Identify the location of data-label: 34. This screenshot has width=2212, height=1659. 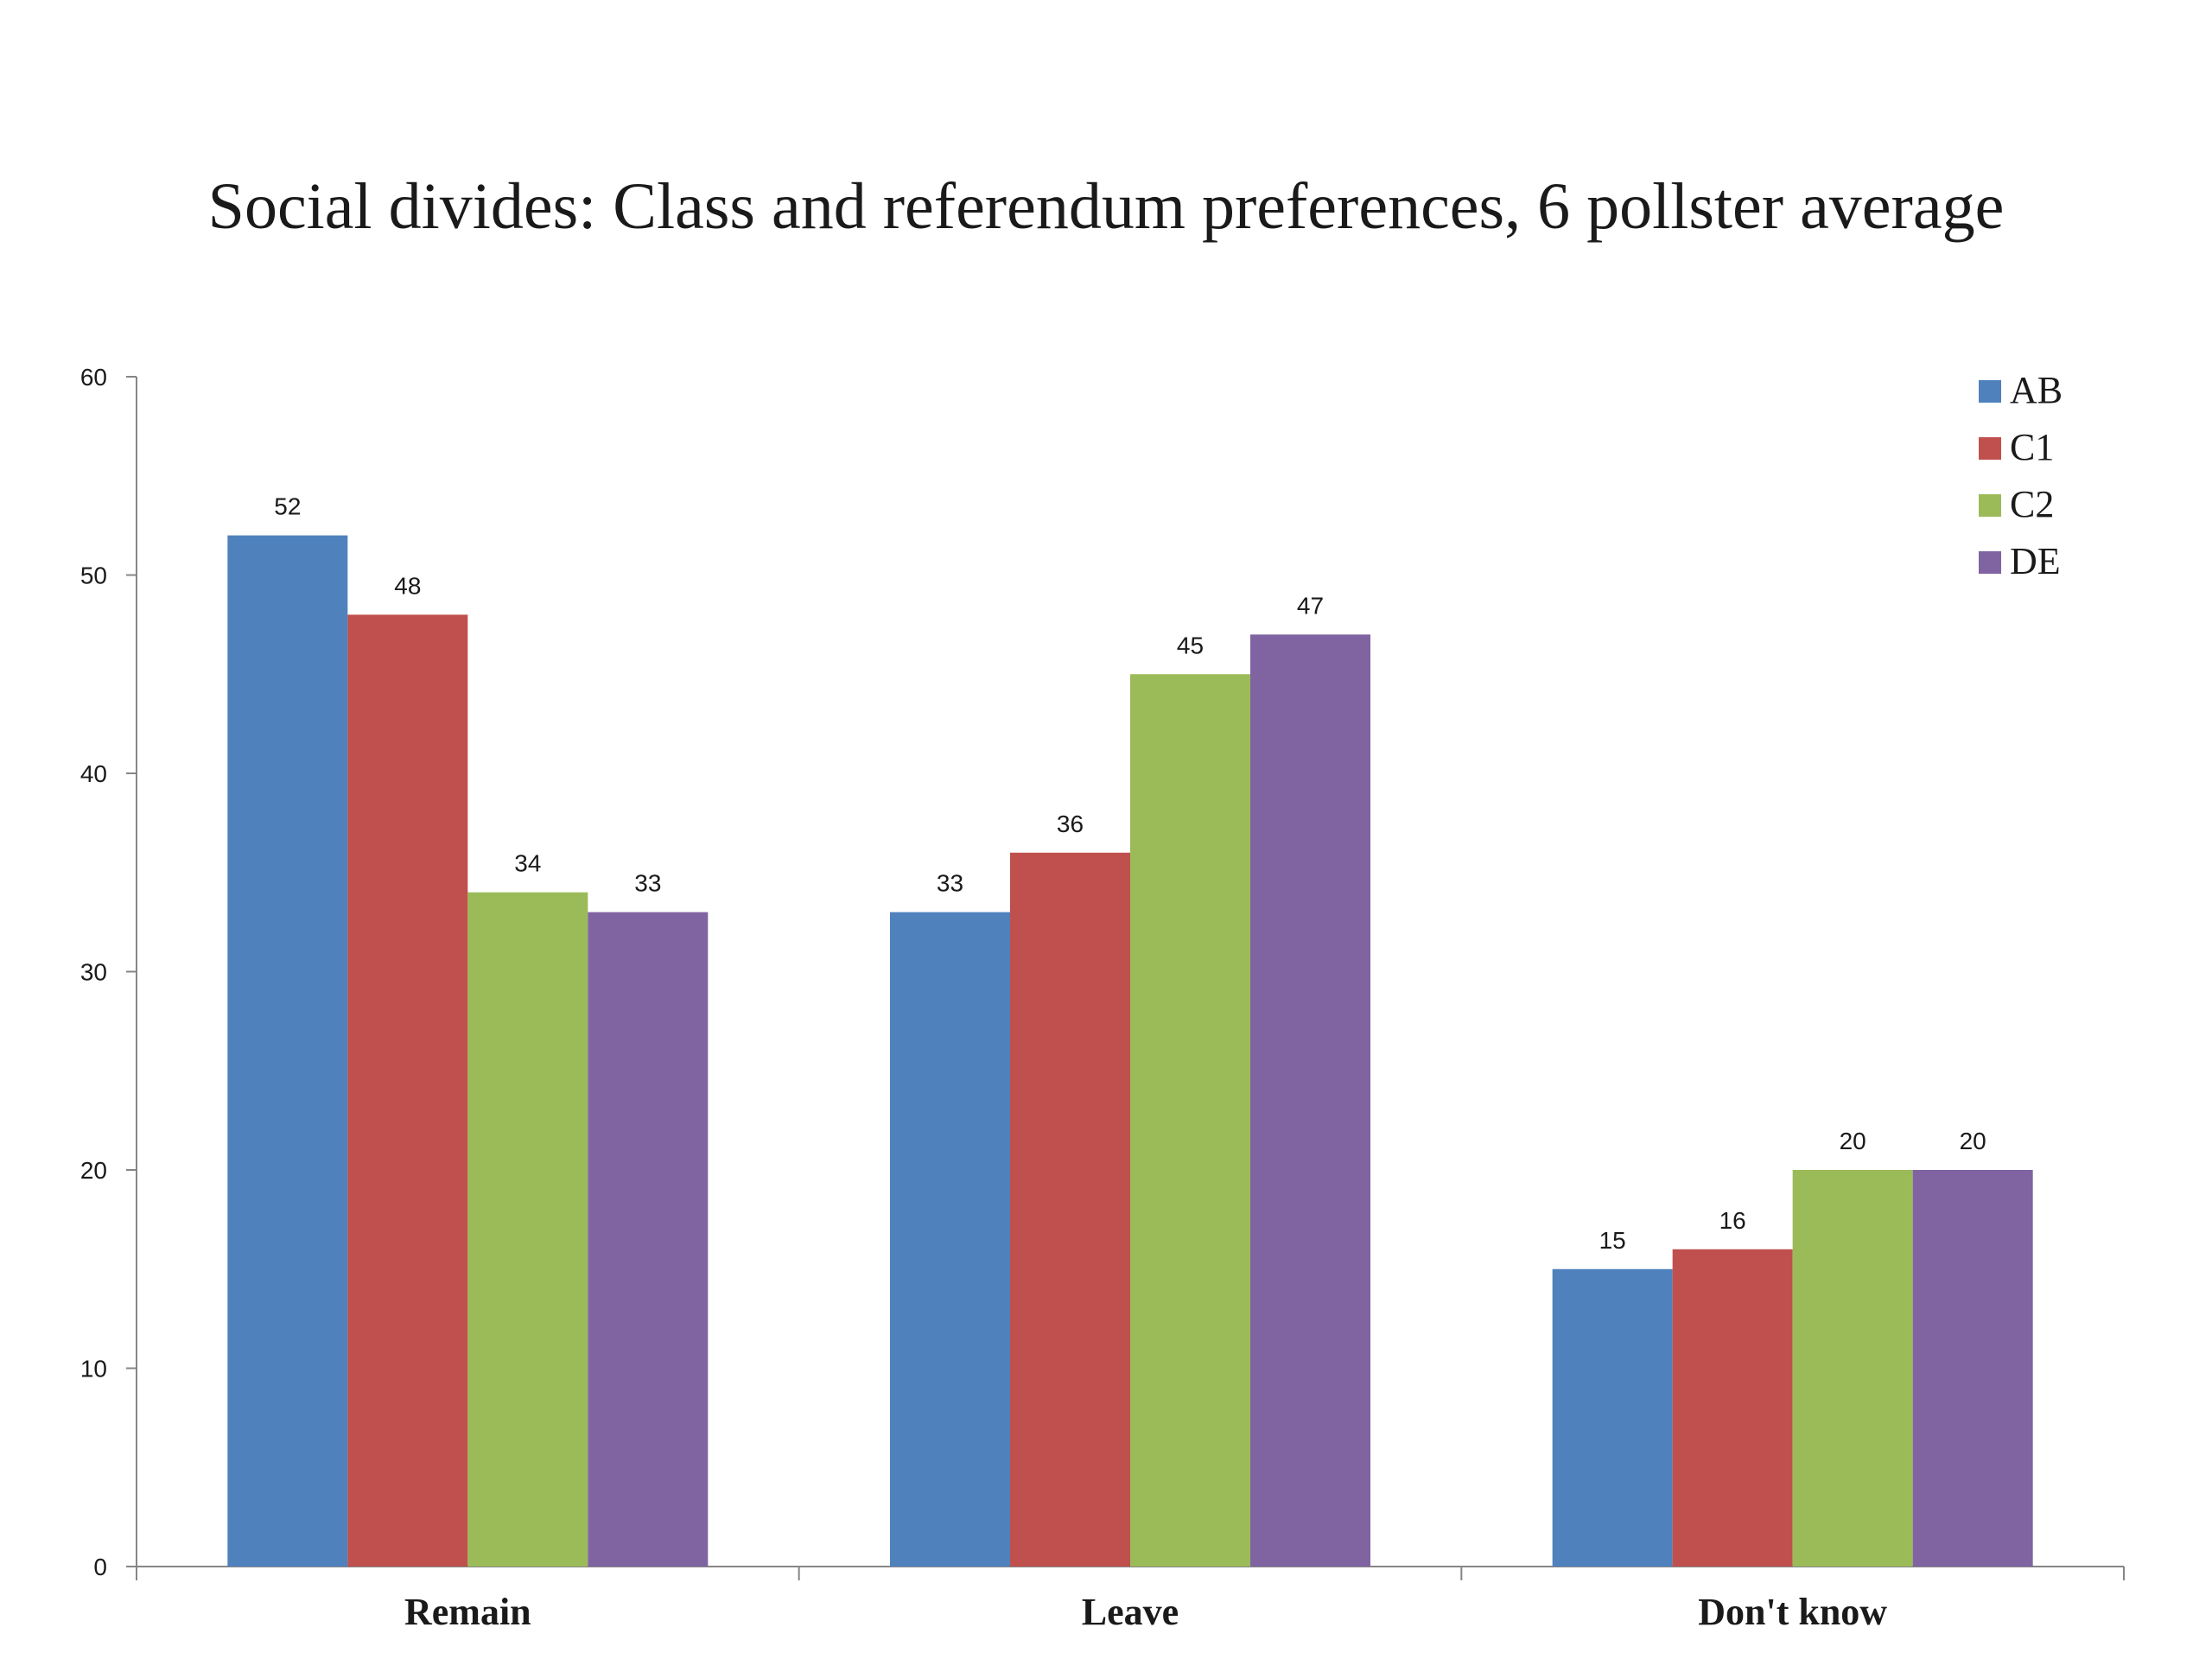
(527, 863).